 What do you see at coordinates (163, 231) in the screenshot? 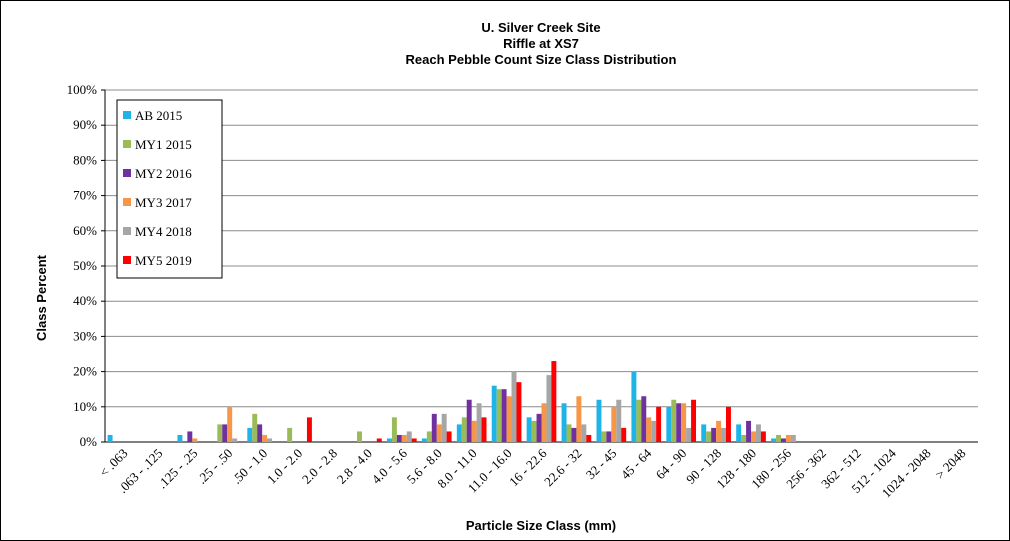
I see `legend-label: MY4 2018` at bounding box center [163, 231].